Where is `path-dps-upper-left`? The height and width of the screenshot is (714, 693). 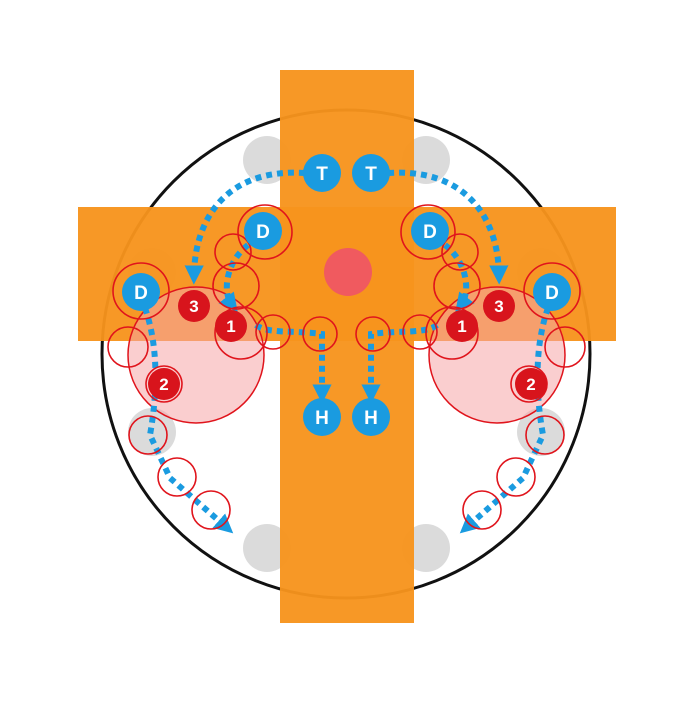
path-dps-upper-left is located at coordinates (234, 277).